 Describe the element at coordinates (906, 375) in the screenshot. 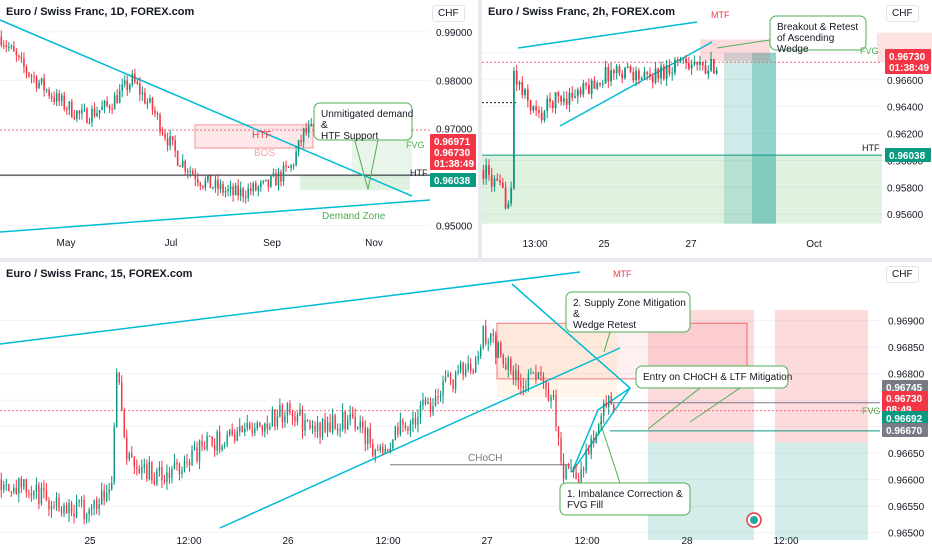

I see `y-tick-label: 0.96800` at that location.